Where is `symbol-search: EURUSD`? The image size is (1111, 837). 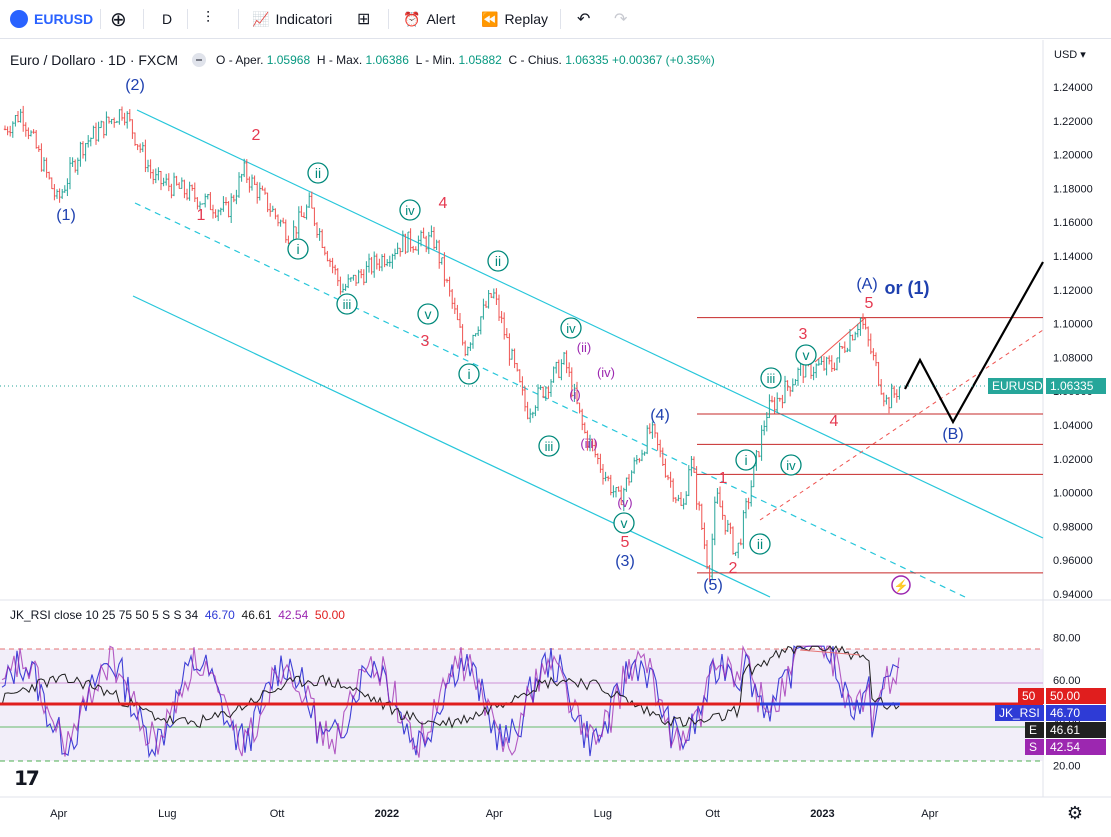
symbol-search: EURUSD is located at coordinates (51, 19).